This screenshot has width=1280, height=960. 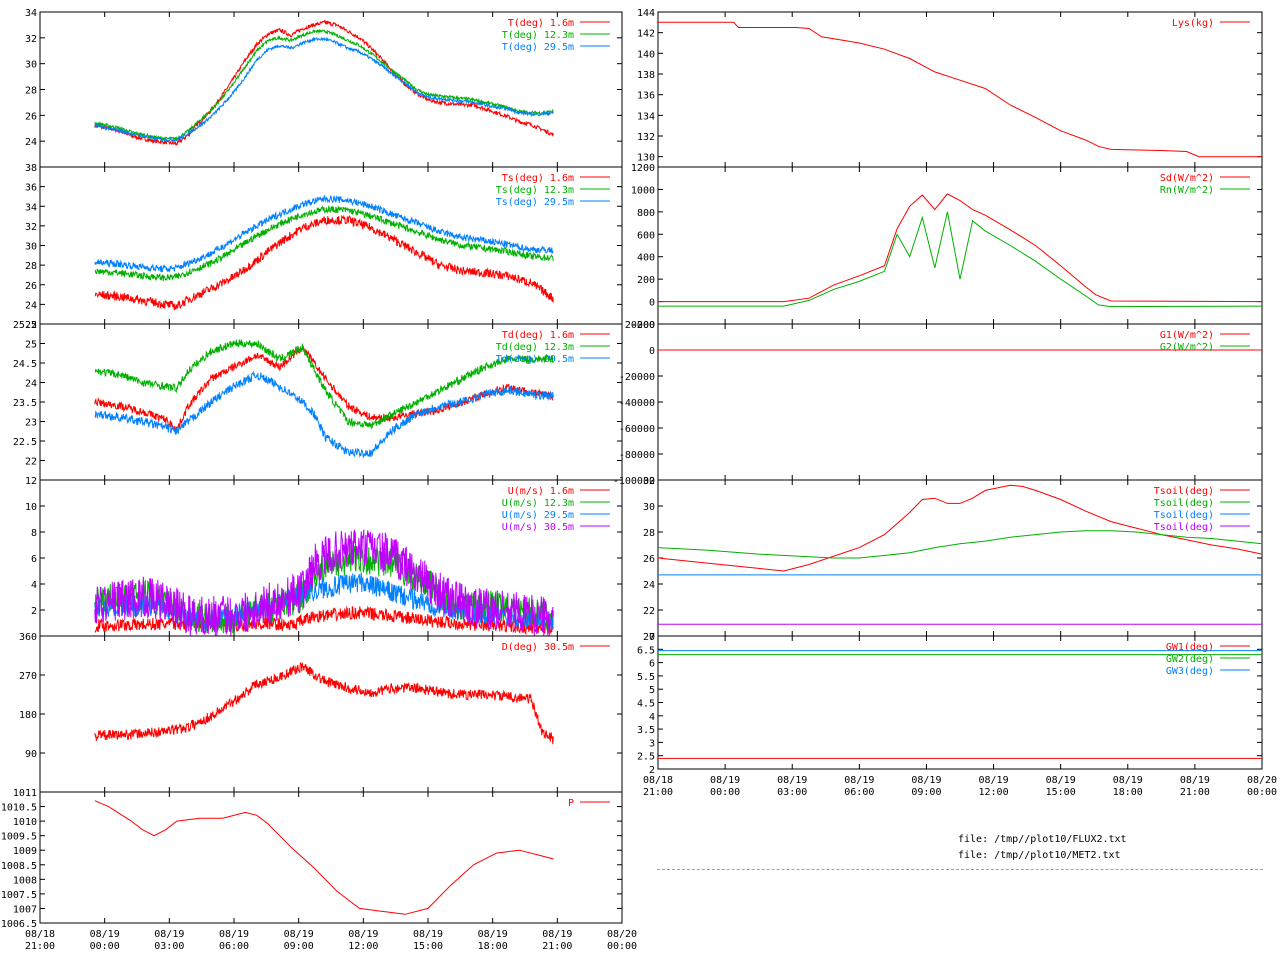 What do you see at coordinates (637, 403) in the screenshot?
I see `y-tick-label: -40000` at bounding box center [637, 403].